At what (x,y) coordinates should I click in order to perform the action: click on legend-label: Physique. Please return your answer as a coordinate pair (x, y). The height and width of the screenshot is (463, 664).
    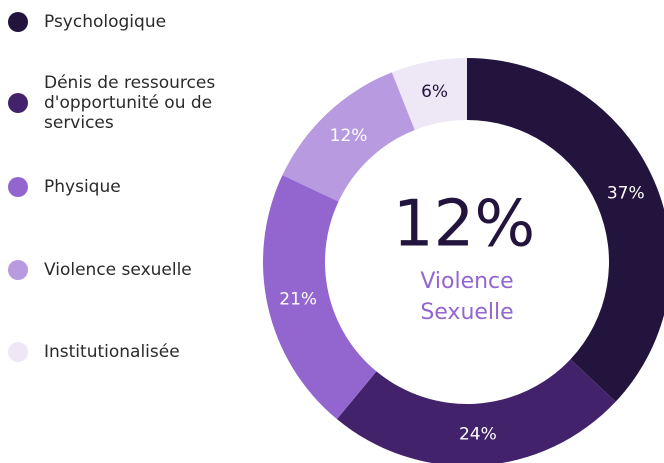
    Looking at the image, I should click on (82, 187).